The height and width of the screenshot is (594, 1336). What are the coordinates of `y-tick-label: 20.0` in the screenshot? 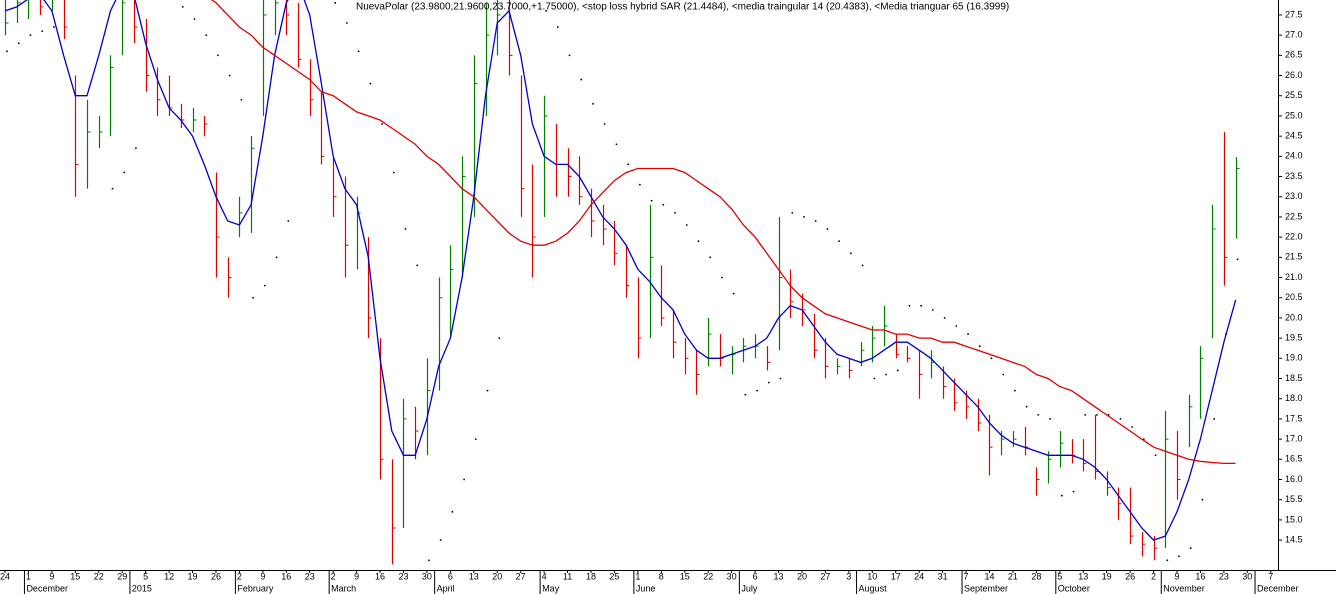 It's located at (1294, 317).